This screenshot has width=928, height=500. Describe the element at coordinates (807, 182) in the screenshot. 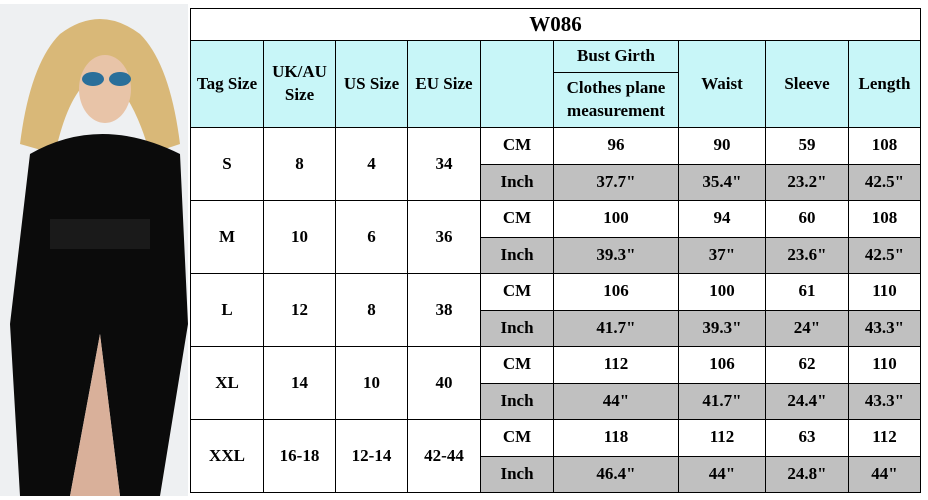

I see `value-cell: 23.2"` at that location.